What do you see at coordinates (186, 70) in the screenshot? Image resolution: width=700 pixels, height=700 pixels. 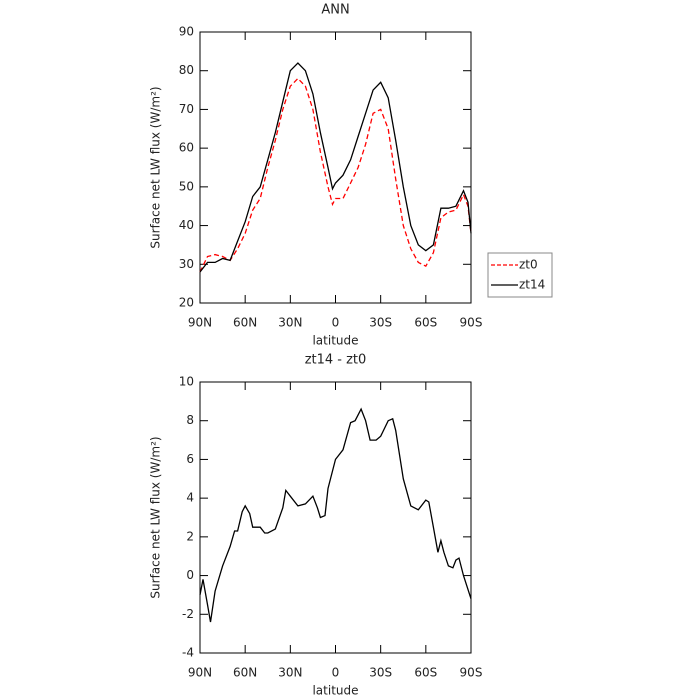 I see `y-tick-label: 80` at bounding box center [186, 70].